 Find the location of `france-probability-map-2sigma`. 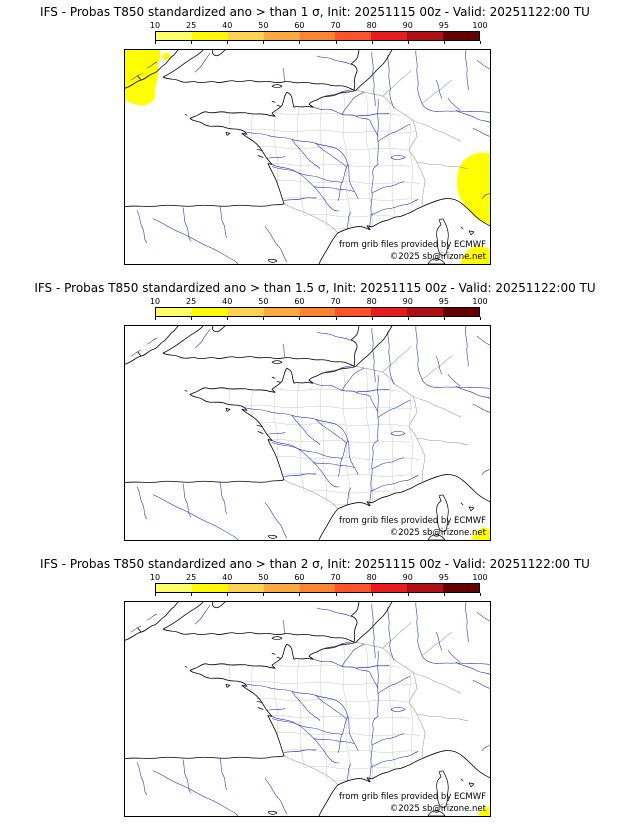

france-probability-map-2sigma is located at coordinates (307, 709).